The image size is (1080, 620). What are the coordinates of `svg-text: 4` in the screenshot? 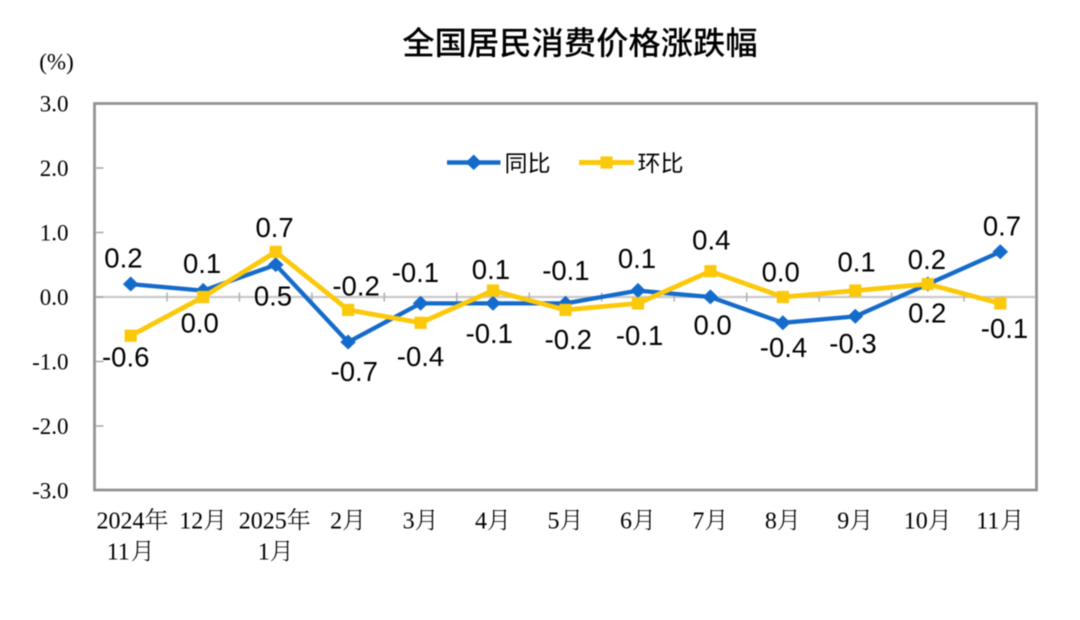 It's located at (481, 522).